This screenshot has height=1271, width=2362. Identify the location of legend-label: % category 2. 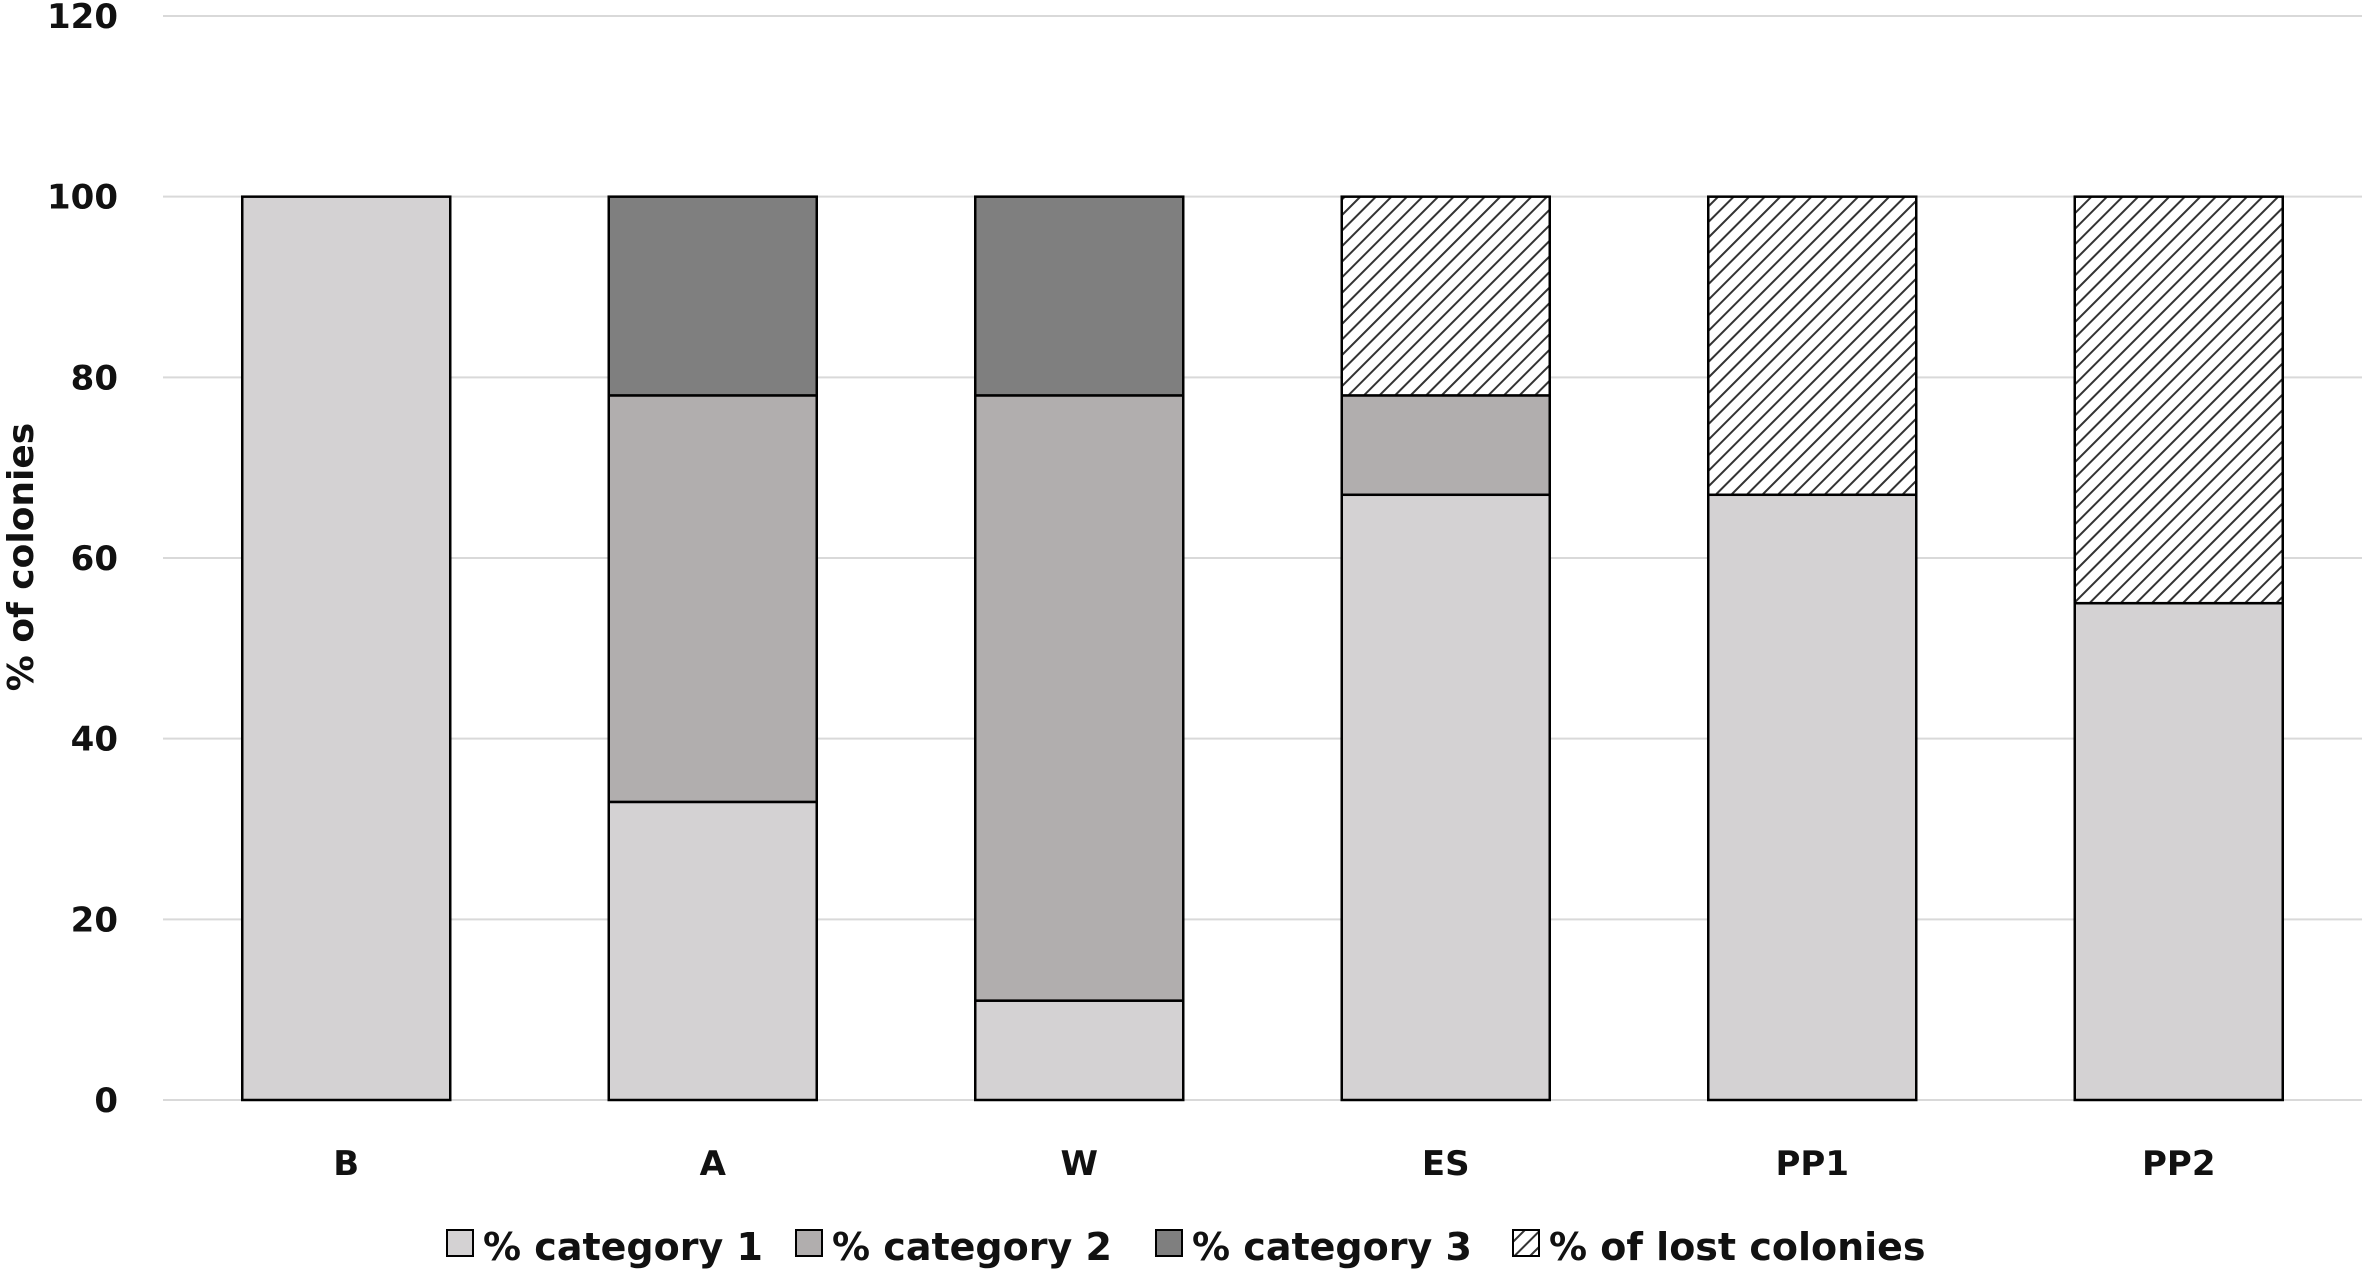
(972, 1247).